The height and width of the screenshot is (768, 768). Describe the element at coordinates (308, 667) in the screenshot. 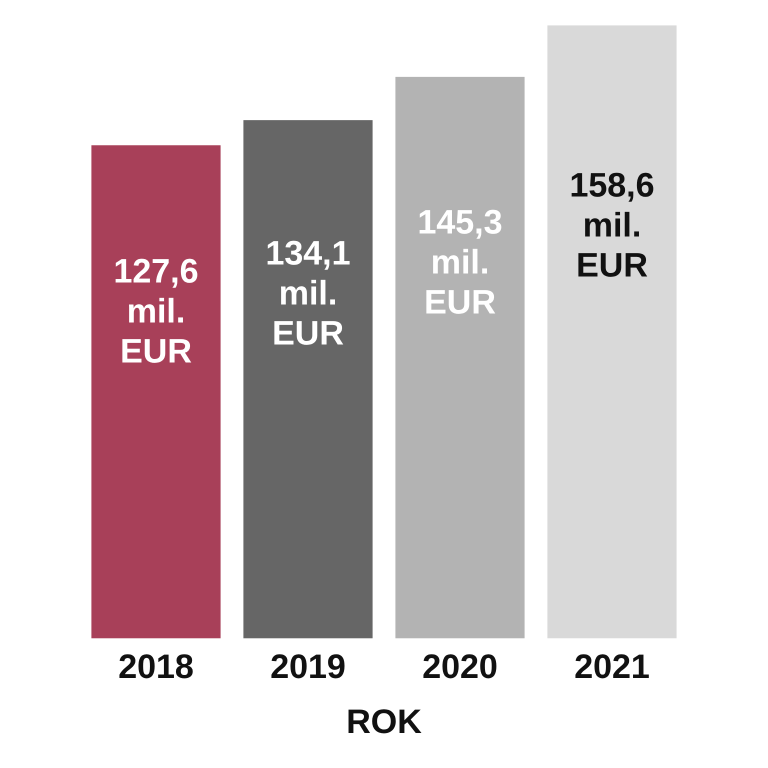

I see `x-tick-label: 2019` at that location.